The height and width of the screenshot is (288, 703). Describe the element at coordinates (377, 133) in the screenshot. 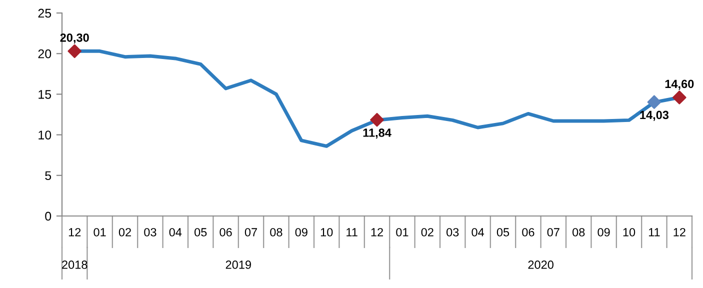

I see `data-label: 11,84` at that location.